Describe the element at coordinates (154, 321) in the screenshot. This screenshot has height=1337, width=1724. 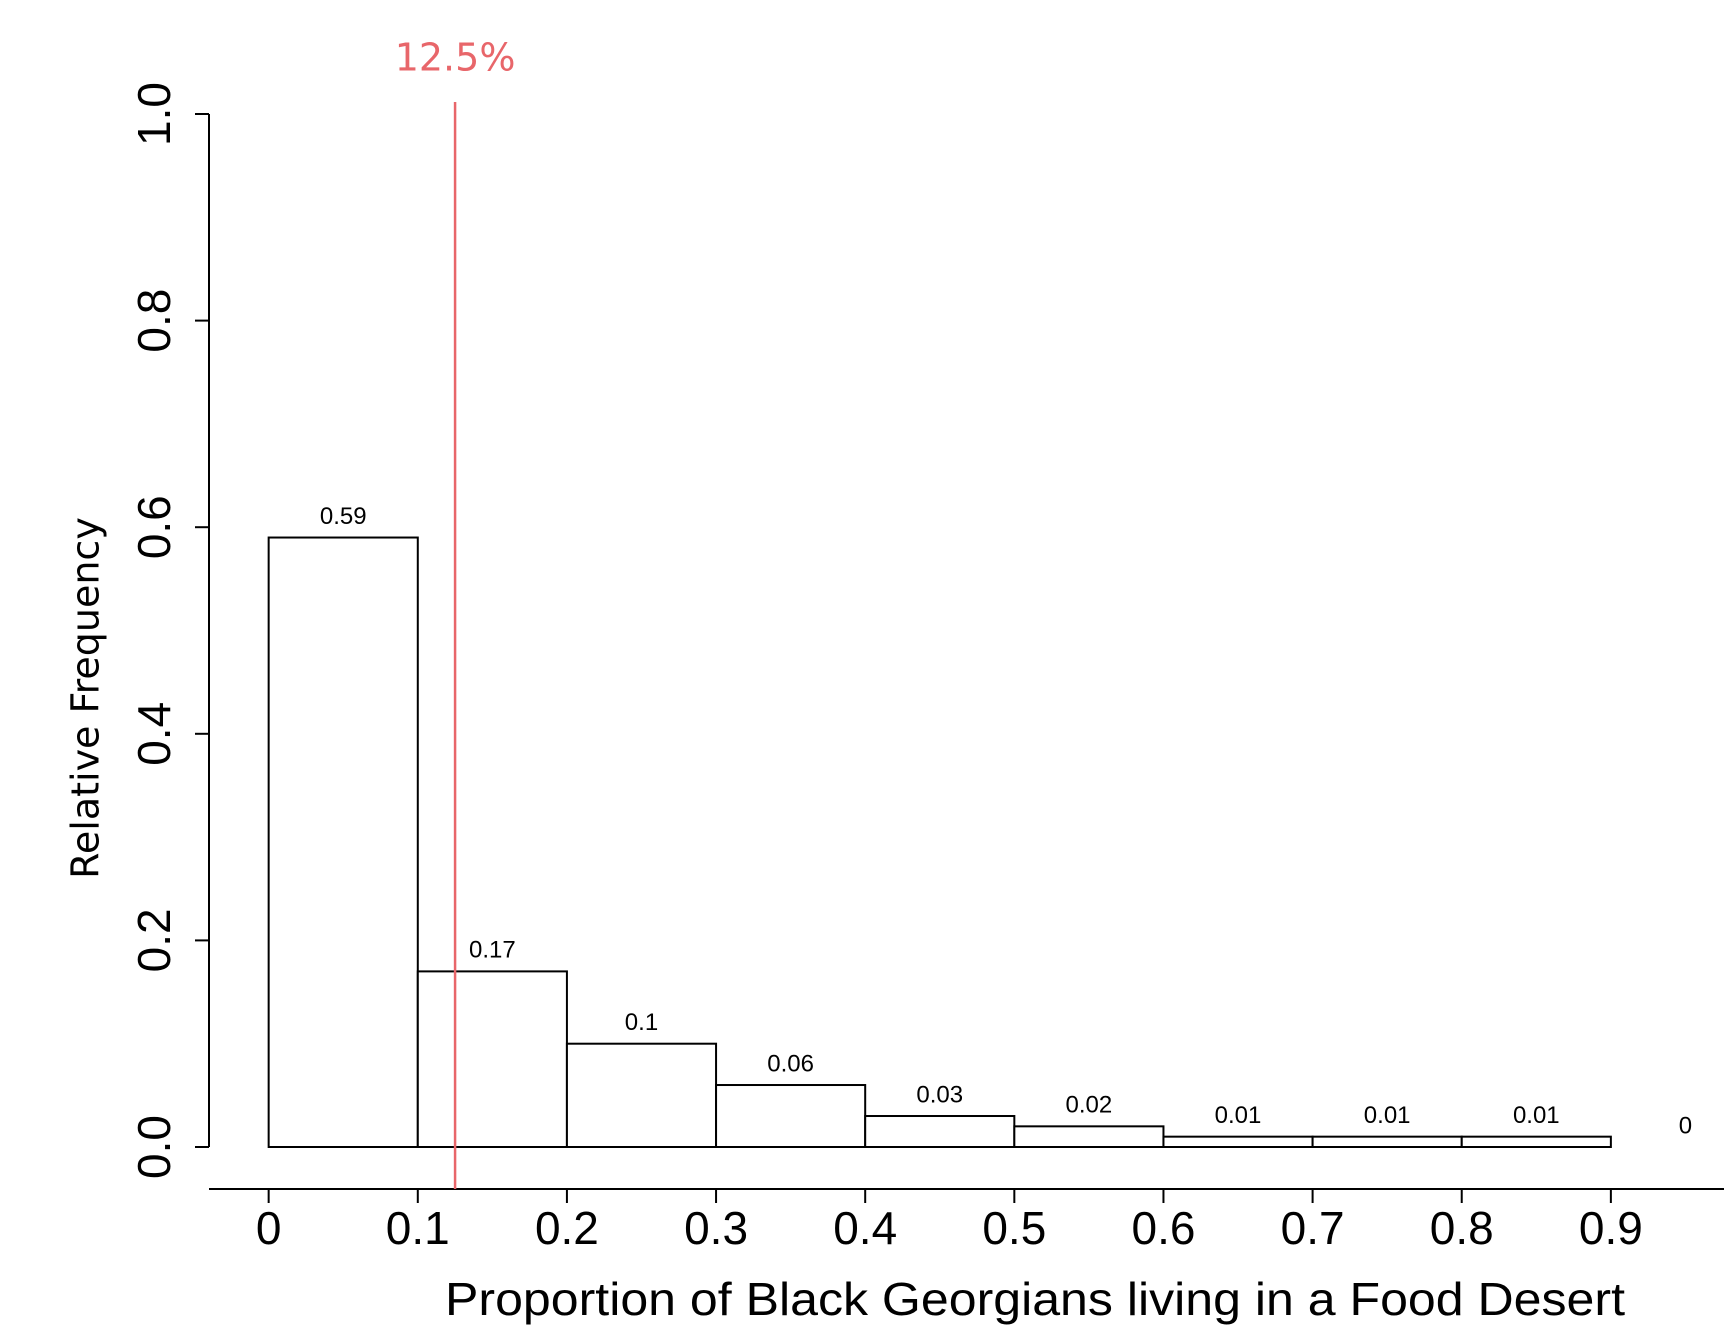
I see `y-tick-label: 0.8` at that location.